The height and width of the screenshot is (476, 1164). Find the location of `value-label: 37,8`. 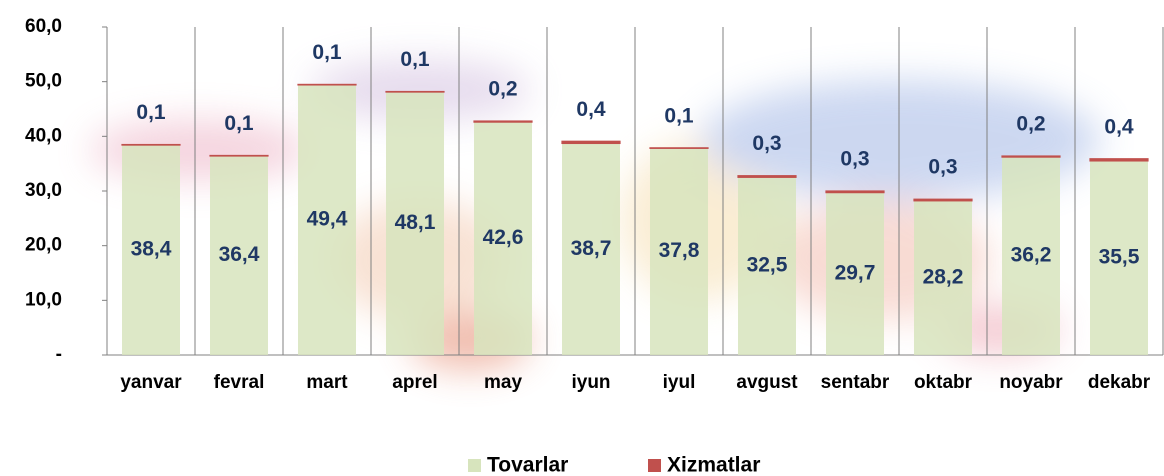

value-label: 37,8 is located at coordinates (679, 250).